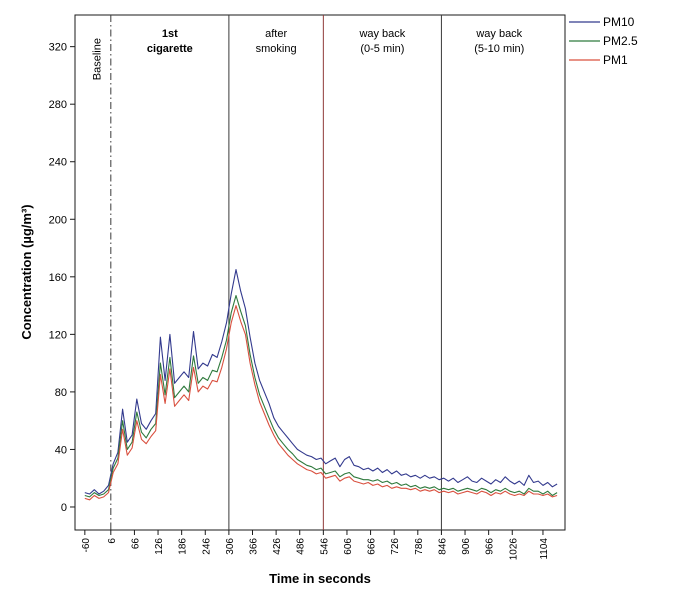 The height and width of the screenshot is (601, 680). What do you see at coordinates (254, 546) in the screenshot?
I see `x-tick-label: 366` at bounding box center [254, 546].